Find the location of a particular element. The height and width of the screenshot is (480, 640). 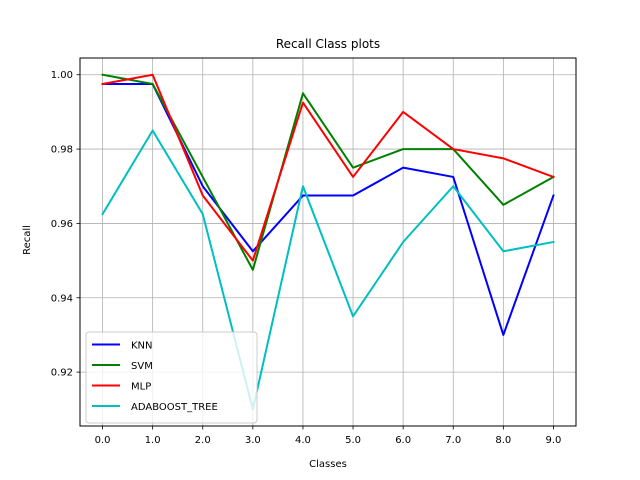

y-tick-label: 0.96 is located at coordinates (62, 224).